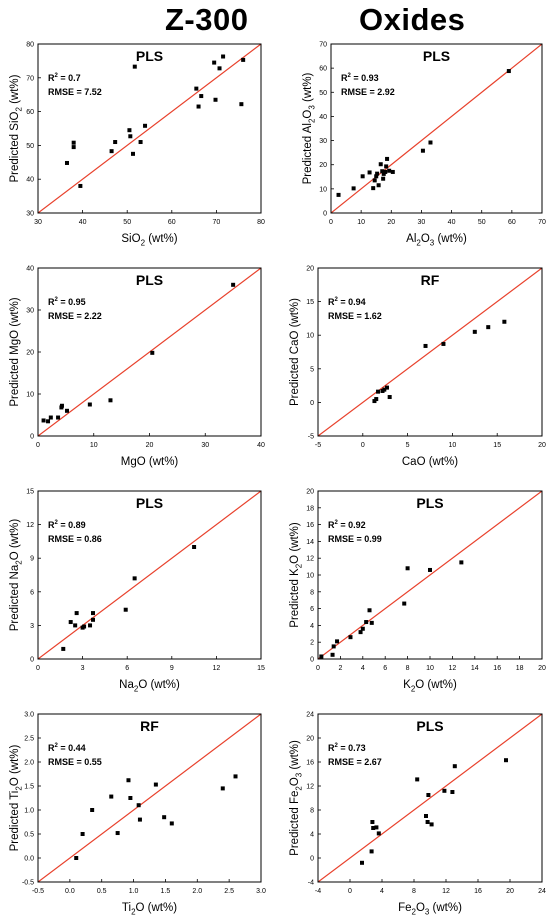 The image size is (550, 921). I want to click on rmse-annotation: RMSE = 0.86, so click(75, 539).